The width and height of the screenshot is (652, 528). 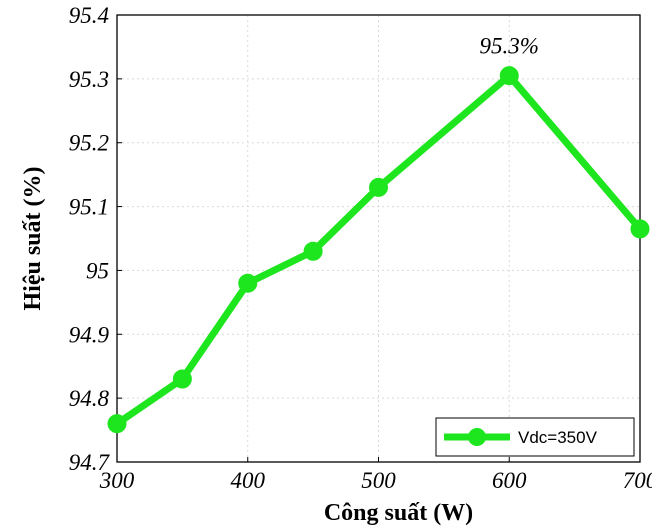 I want to click on y-axis-label: Hiệu suất (%), so click(x=33, y=239).